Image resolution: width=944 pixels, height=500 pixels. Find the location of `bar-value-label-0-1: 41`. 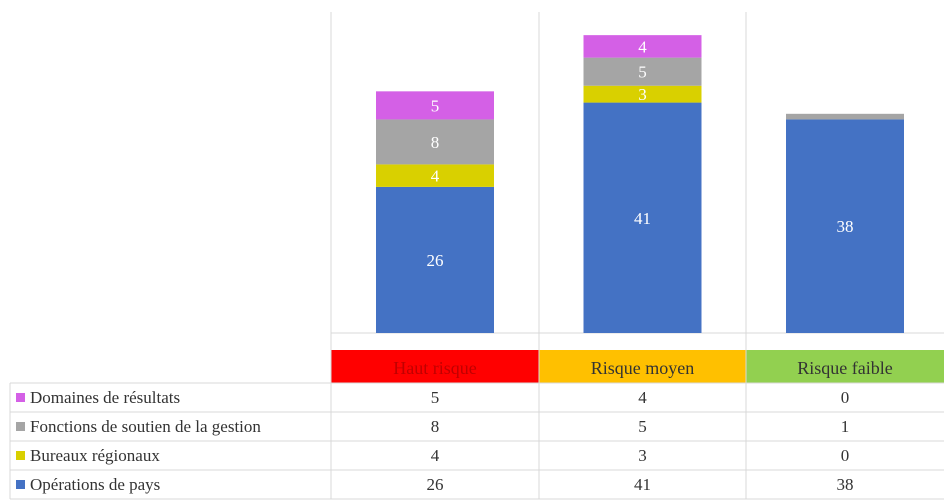

bar-value-label-0-1: 41 is located at coordinates (642, 218).